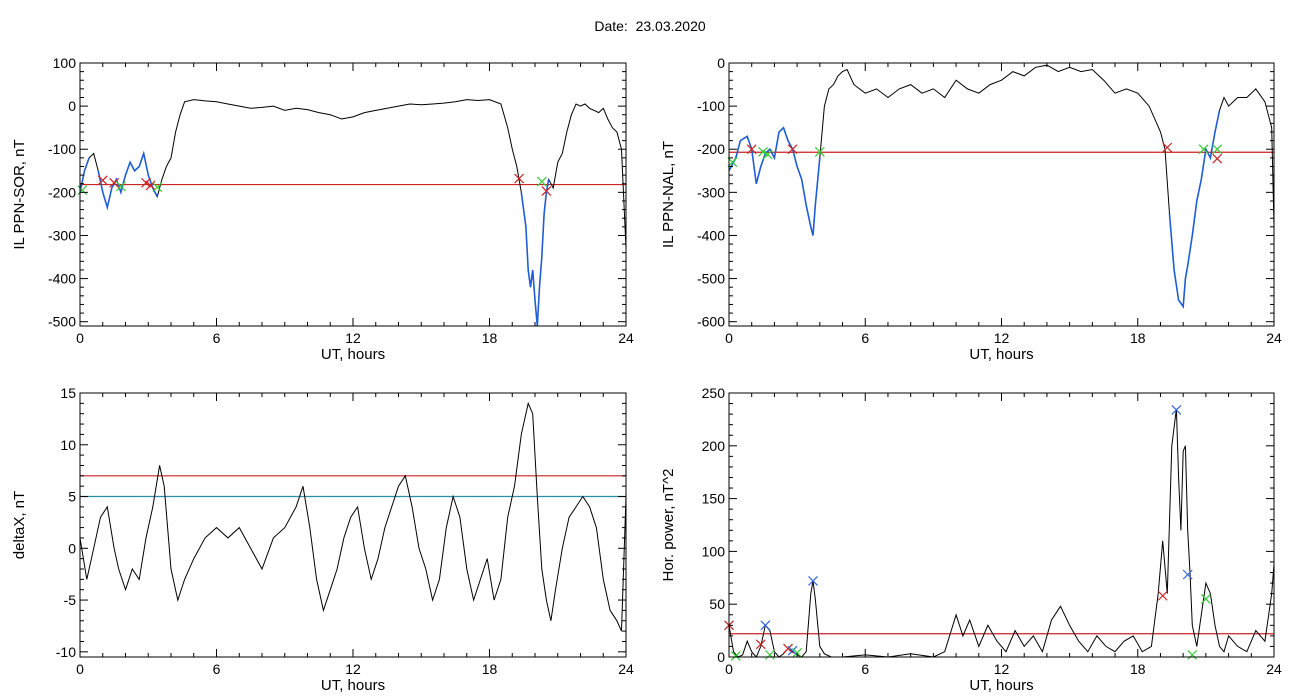 This screenshot has height=700, width=1300. What do you see at coordinates (714, 446) in the screenshot?
I see `y-tick-label: 200` at bounding box center [714, 446].